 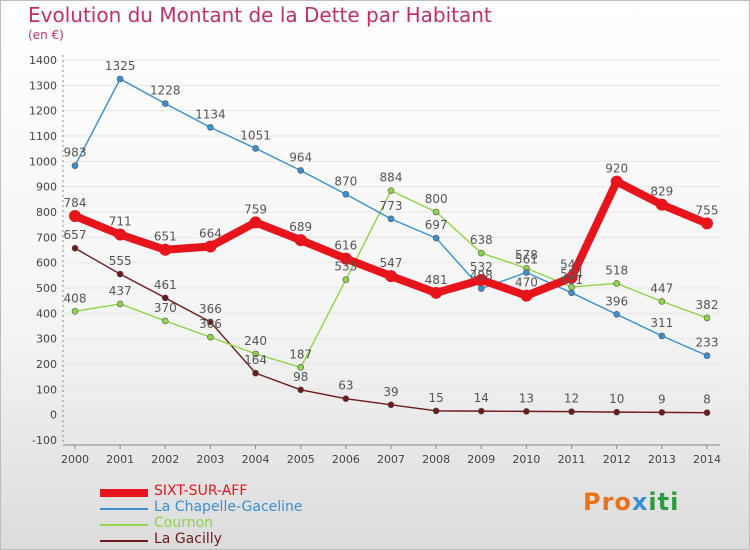 What do you see at coordinates (43, 85) in the screenshot?
I see `y-tick-label: 1300` at bounding box center [43, 85].